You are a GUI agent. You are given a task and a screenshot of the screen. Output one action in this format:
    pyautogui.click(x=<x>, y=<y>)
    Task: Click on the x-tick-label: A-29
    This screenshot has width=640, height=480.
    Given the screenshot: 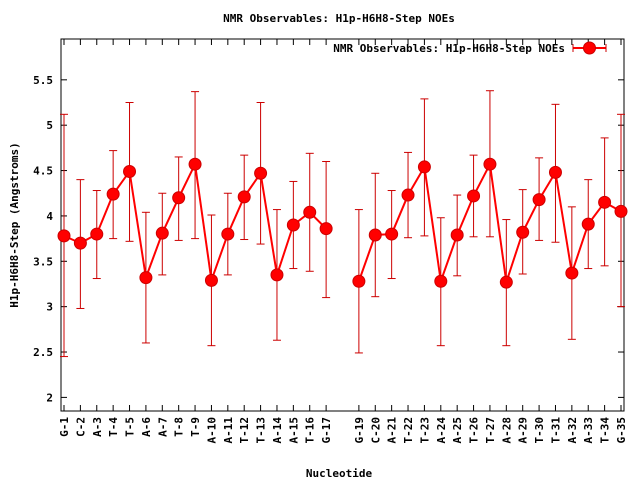 What is the action you would take?
    pyautogui.click(x=523, y=430)
    